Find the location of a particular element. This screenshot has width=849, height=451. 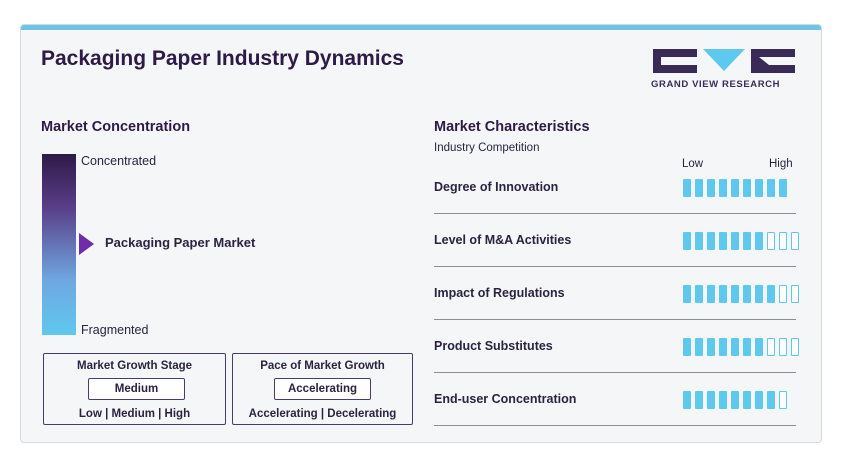

market-position-marker-icon is located at coordinates (86, 244).